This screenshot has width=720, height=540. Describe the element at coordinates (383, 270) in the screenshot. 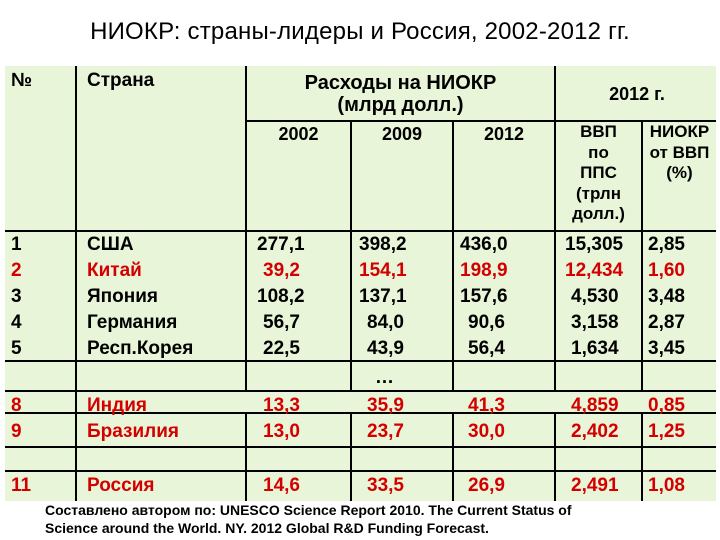

I see `cell-2009: 154,1` at that location.